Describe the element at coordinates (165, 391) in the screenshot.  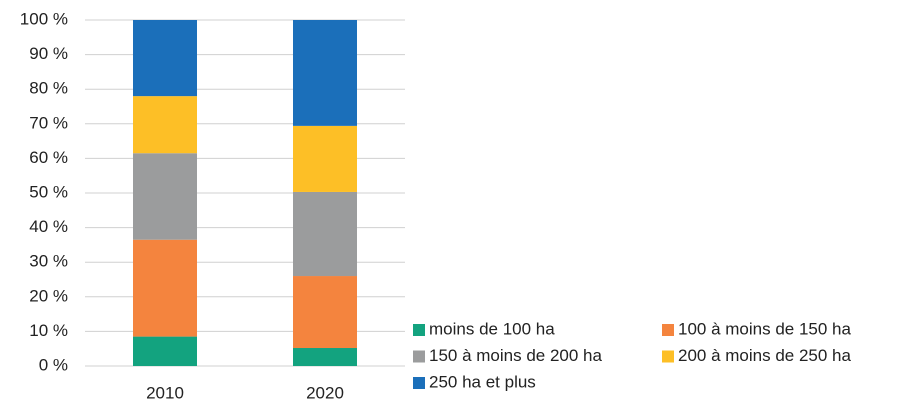
I see `x-tick-label: 2010` at that location.